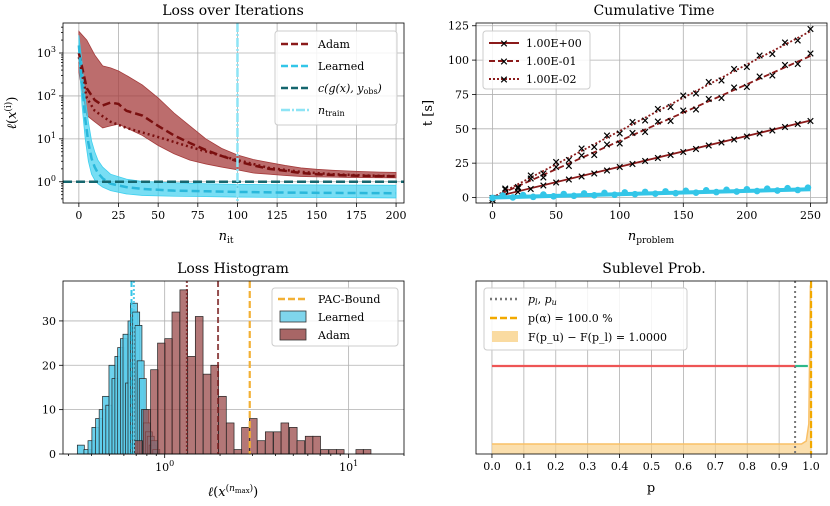 This screenshot has height=506, width=830. What do you see at coordinates (524, 466) in the screenshot?
I see `x-tick-label: 0.1` at bounding box center [524, 466].